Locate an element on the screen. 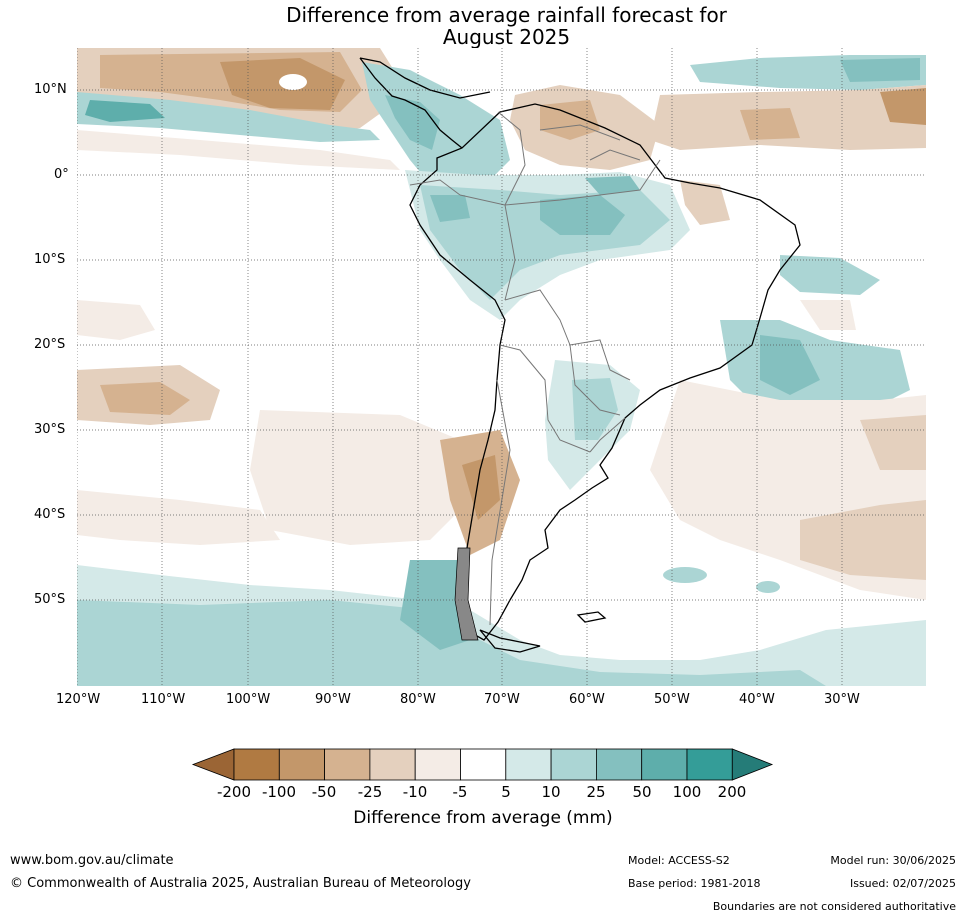  anomaly-dry-pacific-strip is located at coordinates (238, 150).